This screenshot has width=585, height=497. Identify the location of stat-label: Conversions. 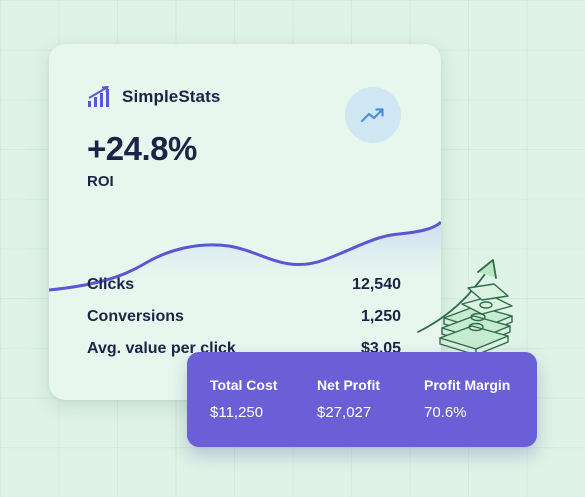
(135, 316).